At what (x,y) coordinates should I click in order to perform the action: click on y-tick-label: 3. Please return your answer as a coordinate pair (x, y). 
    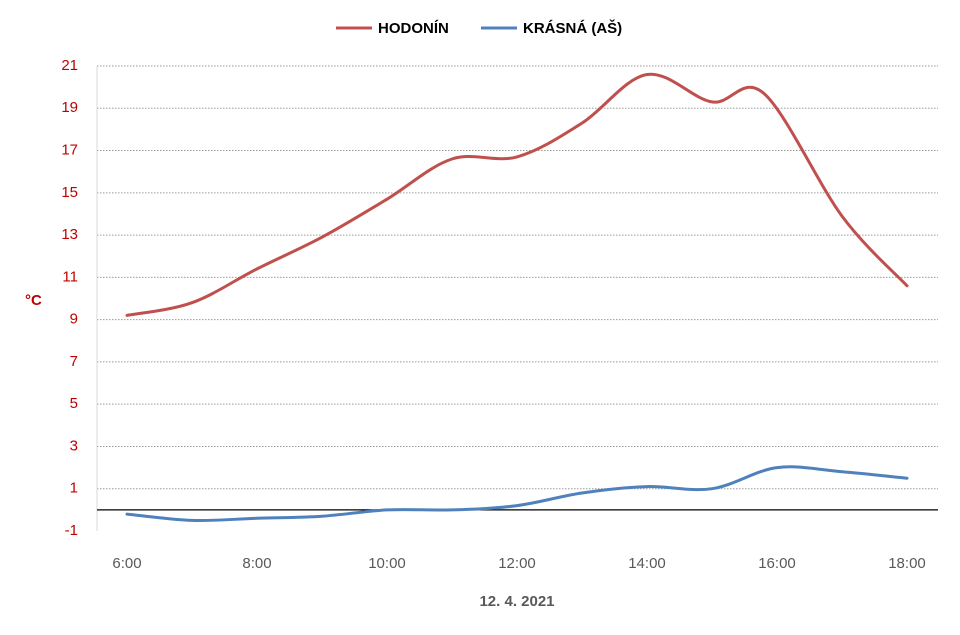
    Looking at the image, I should click on (74, 445).